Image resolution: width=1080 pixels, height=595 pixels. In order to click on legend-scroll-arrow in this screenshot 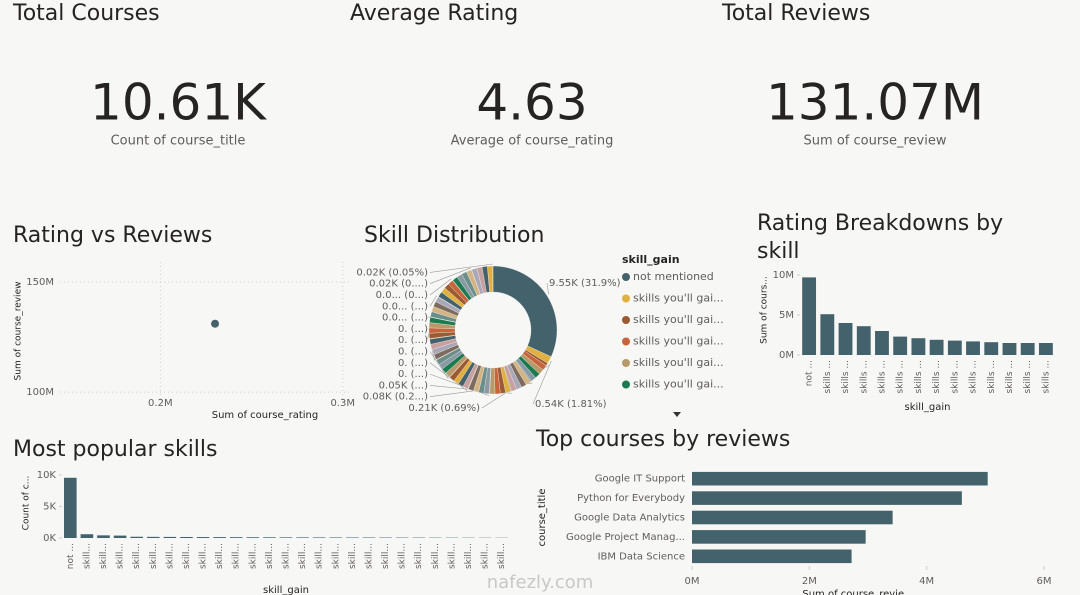, I will do `click(677, 414)`.